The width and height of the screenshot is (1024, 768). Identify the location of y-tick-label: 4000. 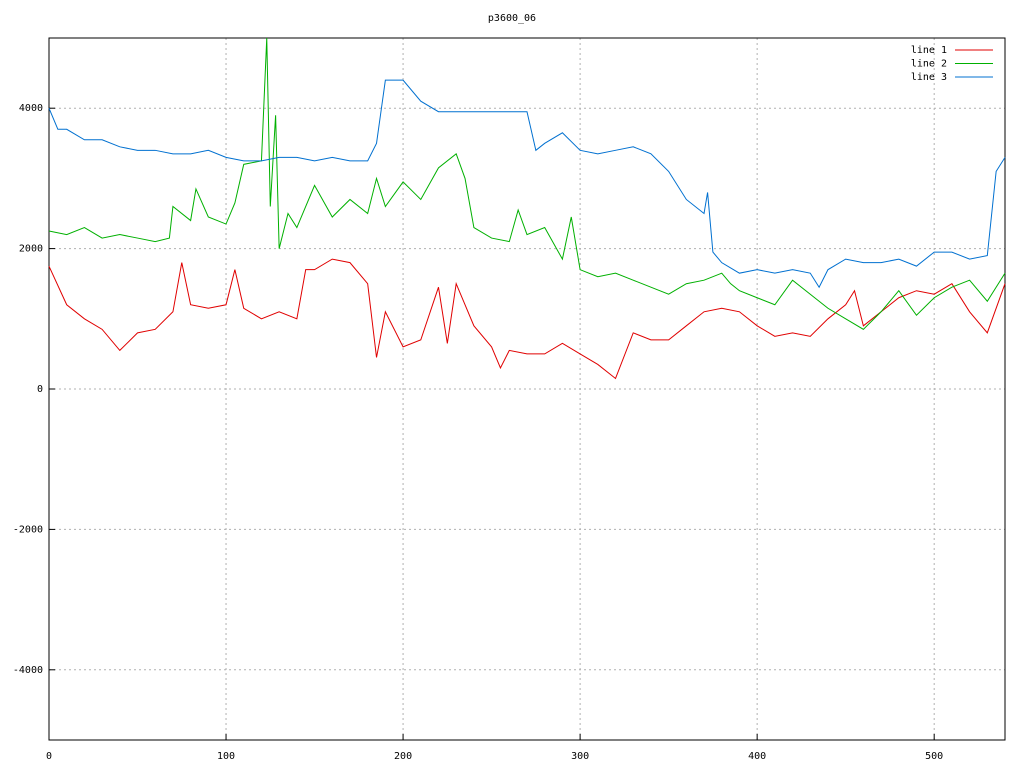
(31, 108).